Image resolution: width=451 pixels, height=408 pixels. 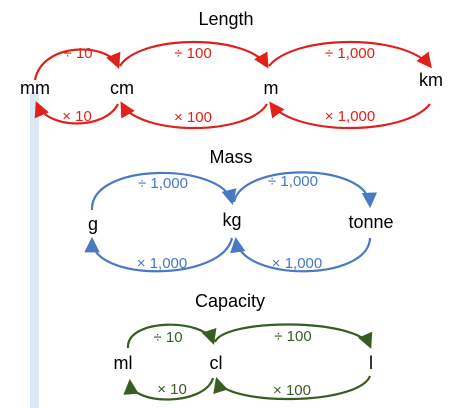 What do you see at coordinates (77, 64) in the screenshot?
I see `length-divide-arrow-mm-cm` at bounding box center [77, 64].